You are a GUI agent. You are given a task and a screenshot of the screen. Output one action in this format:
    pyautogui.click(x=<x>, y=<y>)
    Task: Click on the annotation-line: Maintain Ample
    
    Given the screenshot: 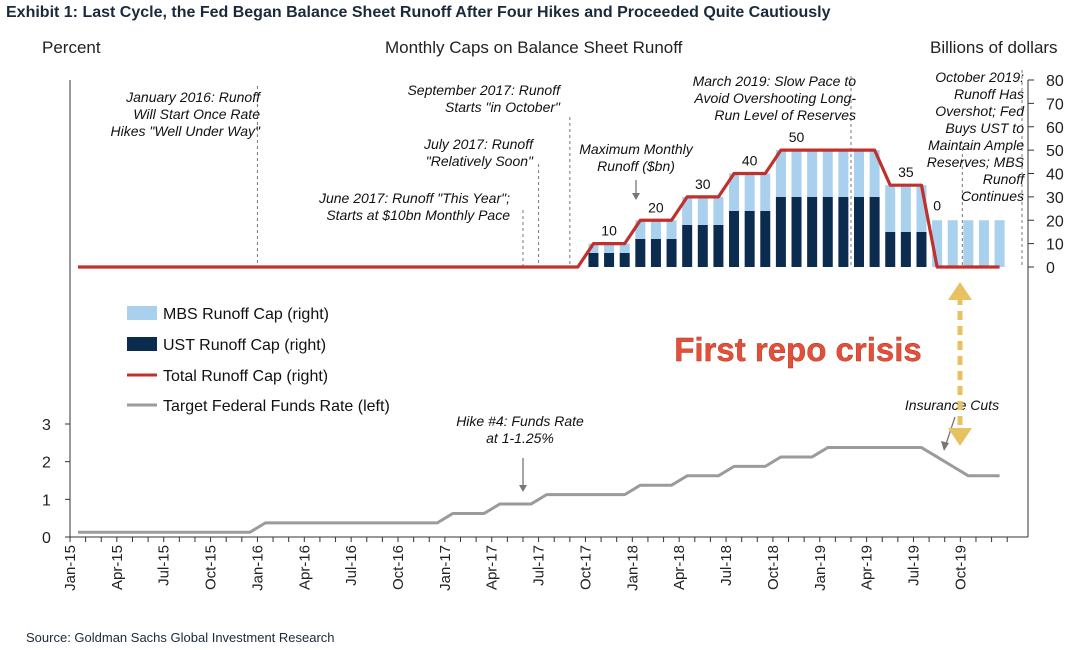 What is the action you would take?
    pyautogui.click(x=976, y=145)
    